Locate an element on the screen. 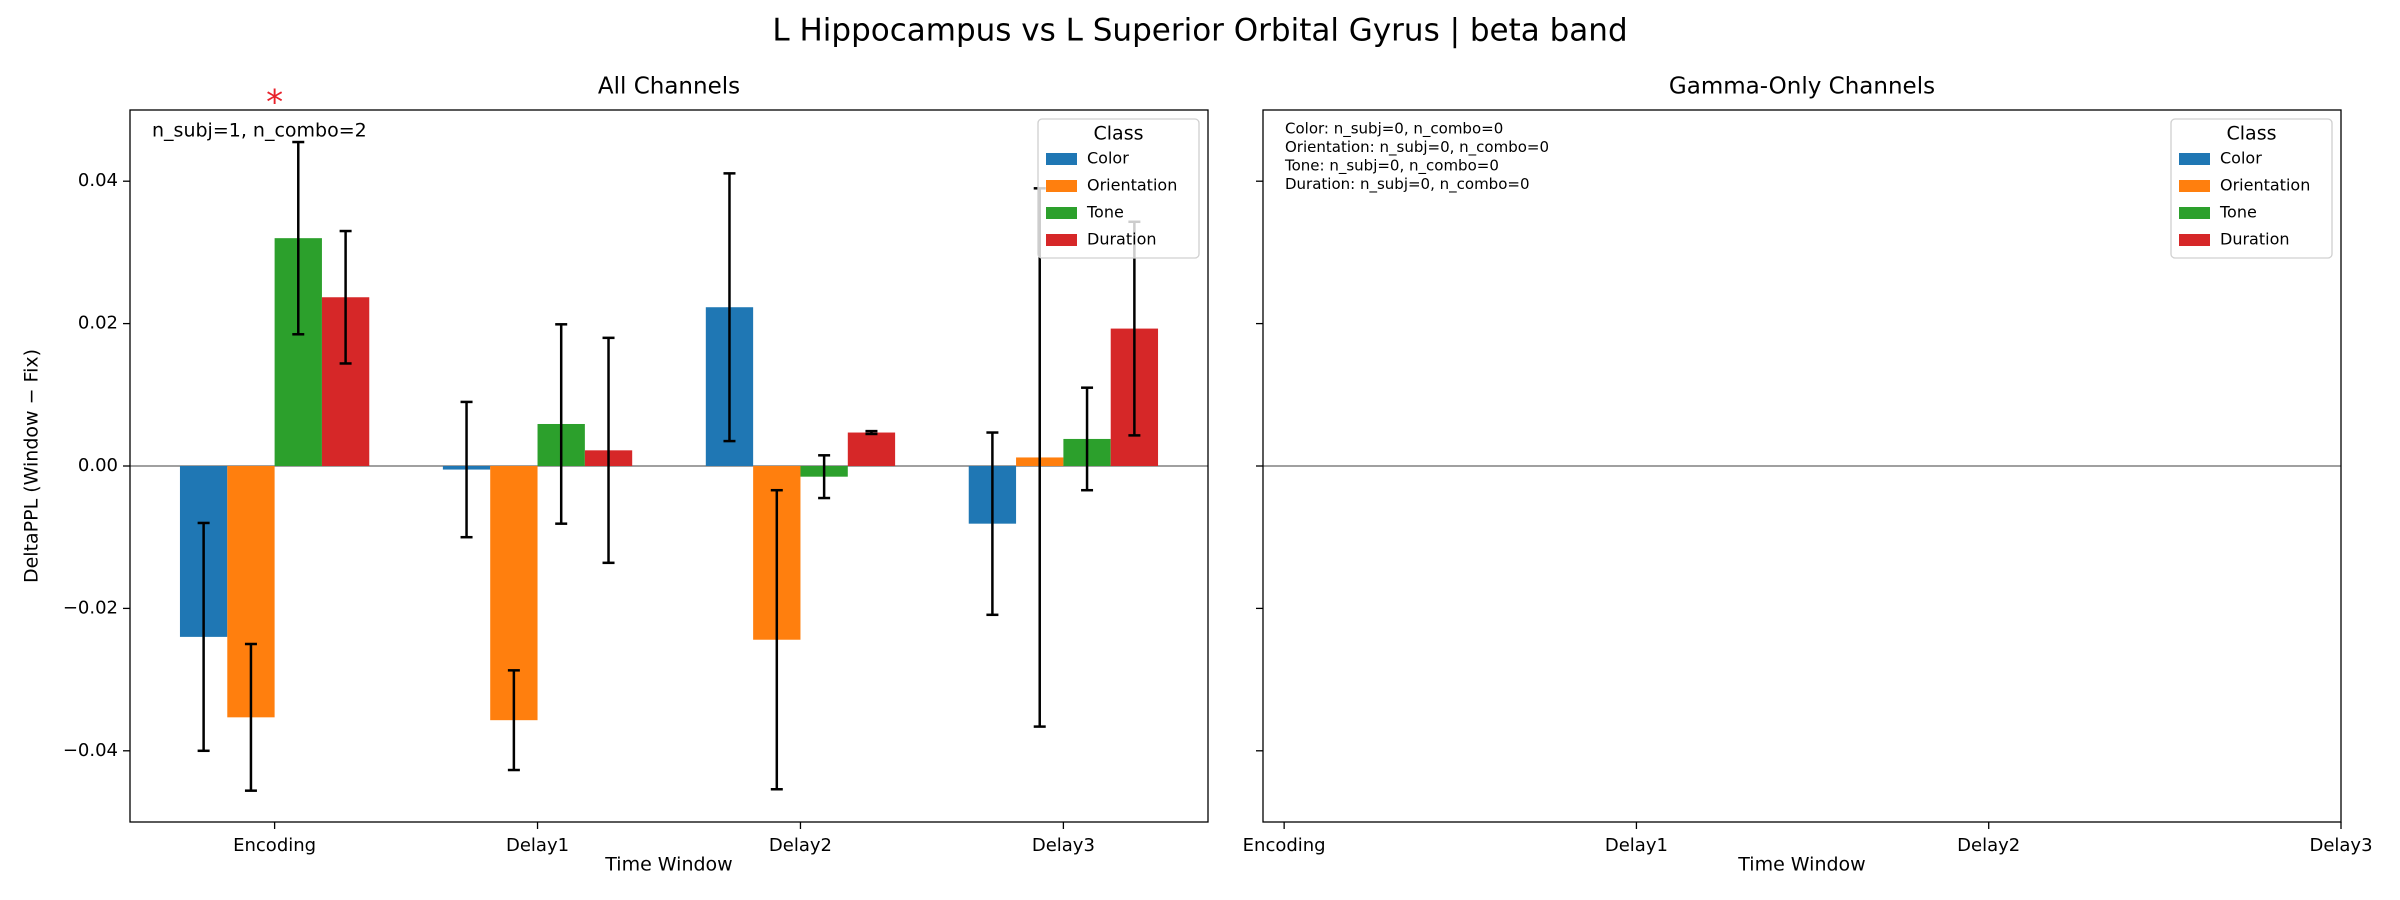  annotation: Duration: n_subj=0, n_combo=0 is located at coordinates (1407, 184).